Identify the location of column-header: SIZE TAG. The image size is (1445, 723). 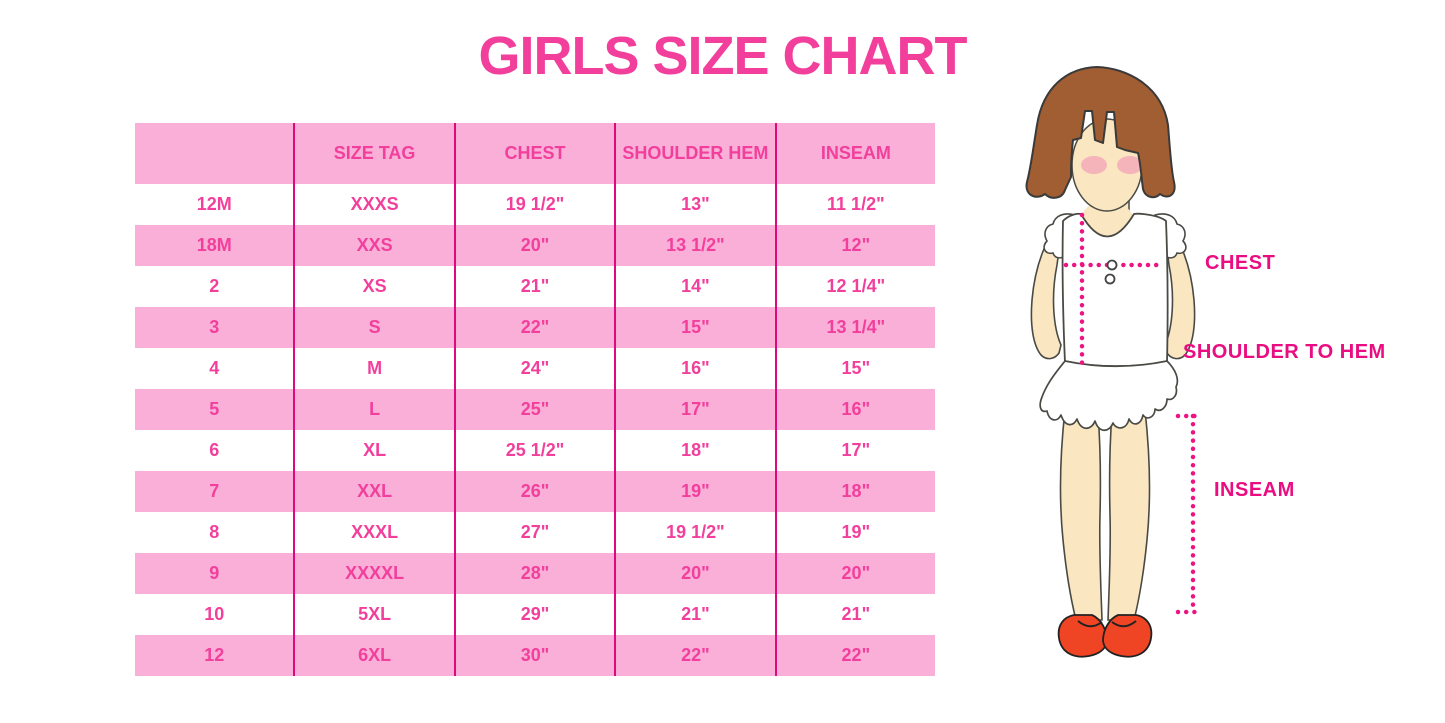
(373, 153).